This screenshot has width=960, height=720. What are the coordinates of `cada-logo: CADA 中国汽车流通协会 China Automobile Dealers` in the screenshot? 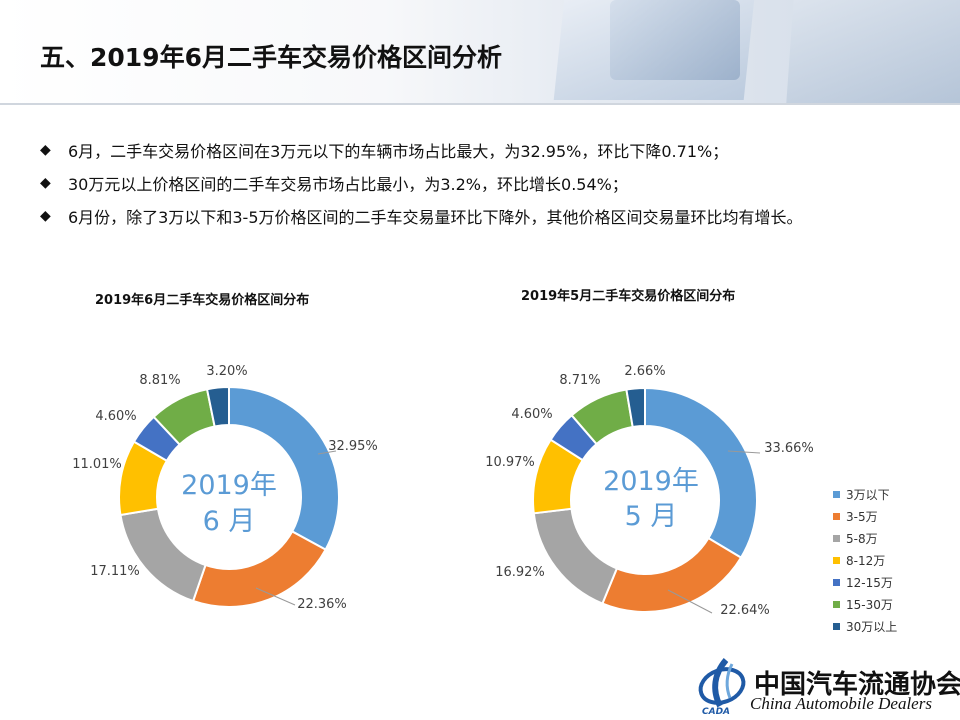 It's located at (828, 685).